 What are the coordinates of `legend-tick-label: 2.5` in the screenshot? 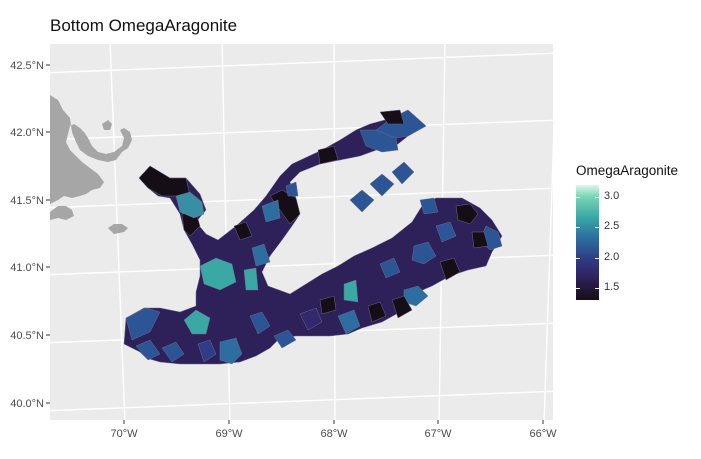 It's located at (612, 226).